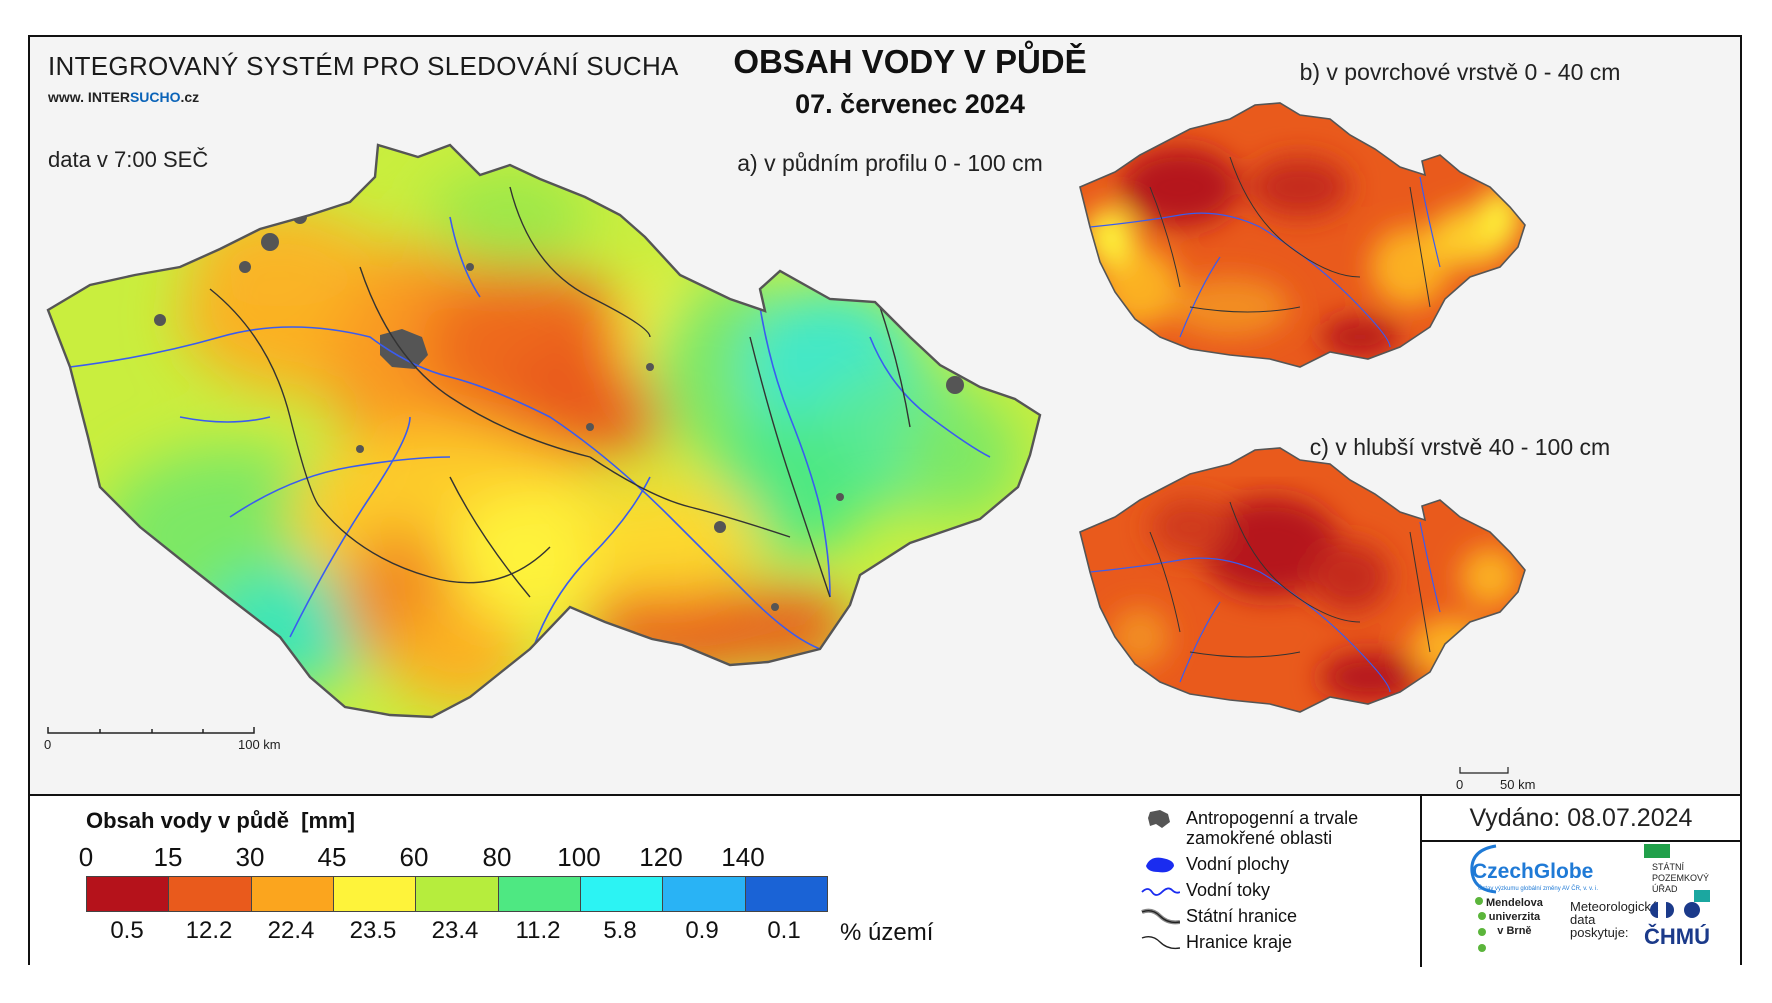  I want to click on legend-pct: 0.9, so click(702, 930).